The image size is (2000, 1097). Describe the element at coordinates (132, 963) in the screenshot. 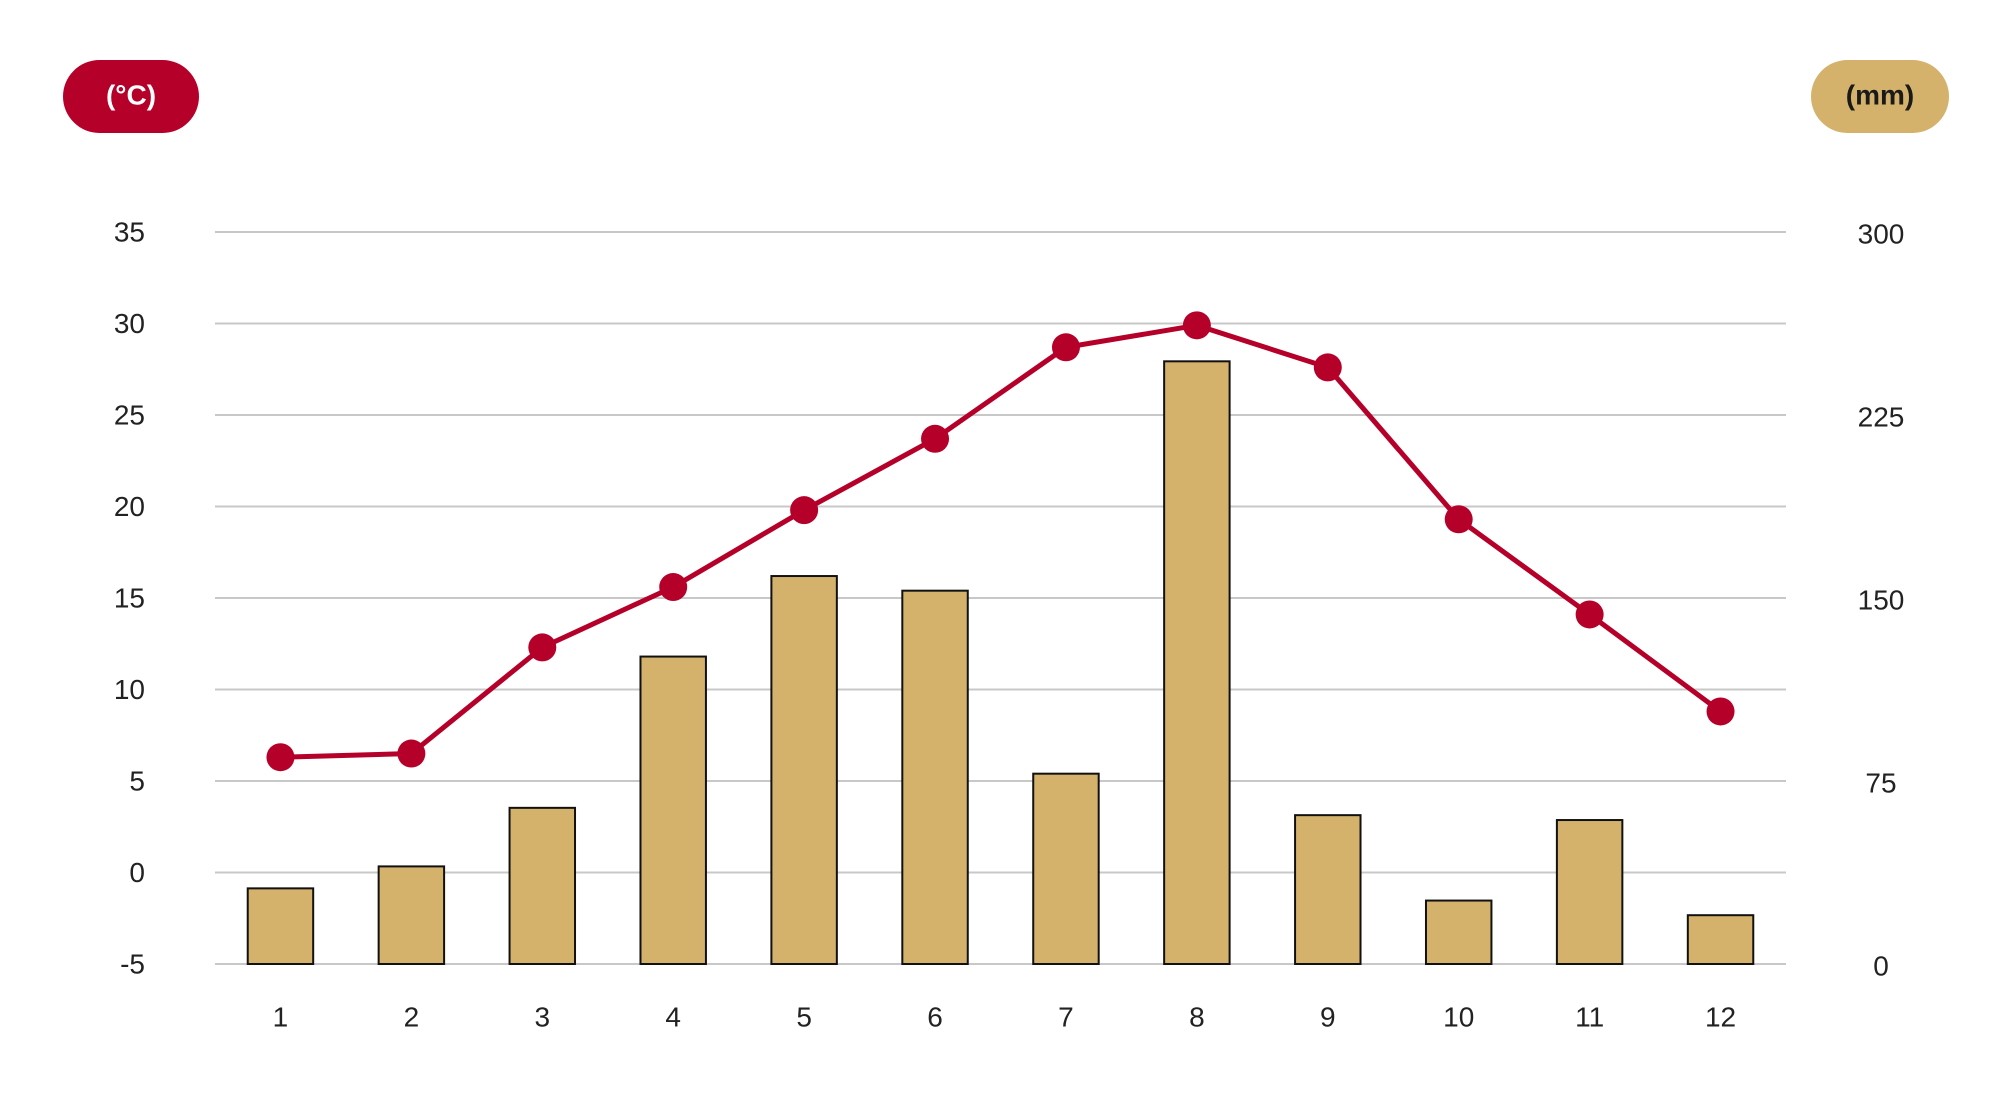

I see `y-tick-label: -5` at that location.